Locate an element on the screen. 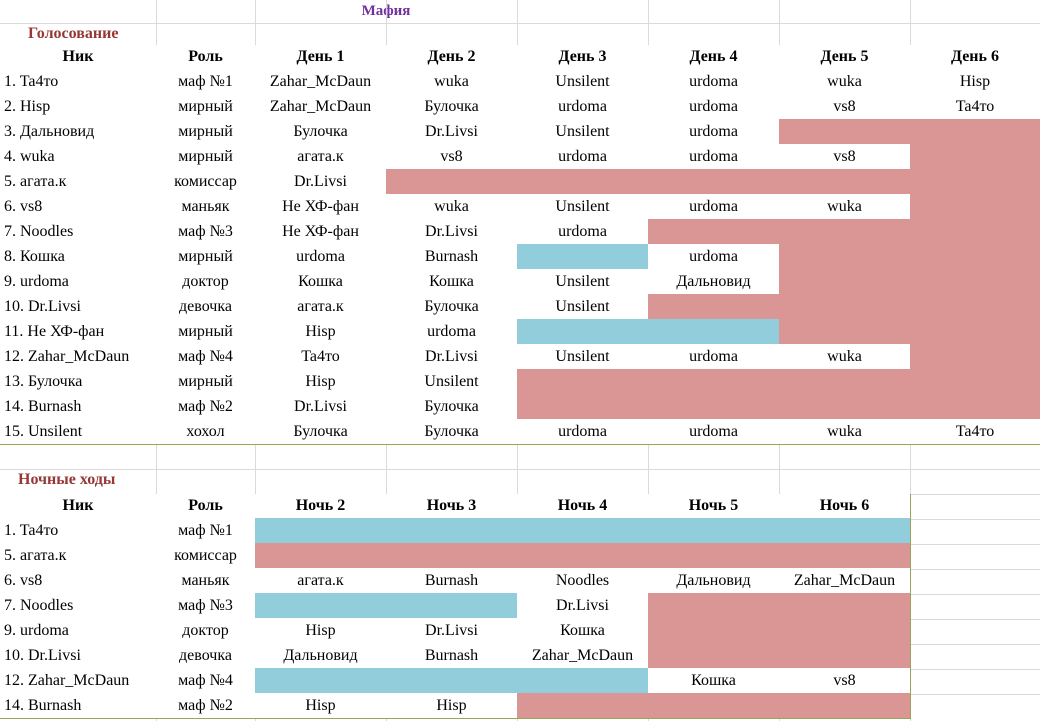 This screenshot has height=721, width=1040. section-title: Ночные ходы is located at coordinates (67, 479).